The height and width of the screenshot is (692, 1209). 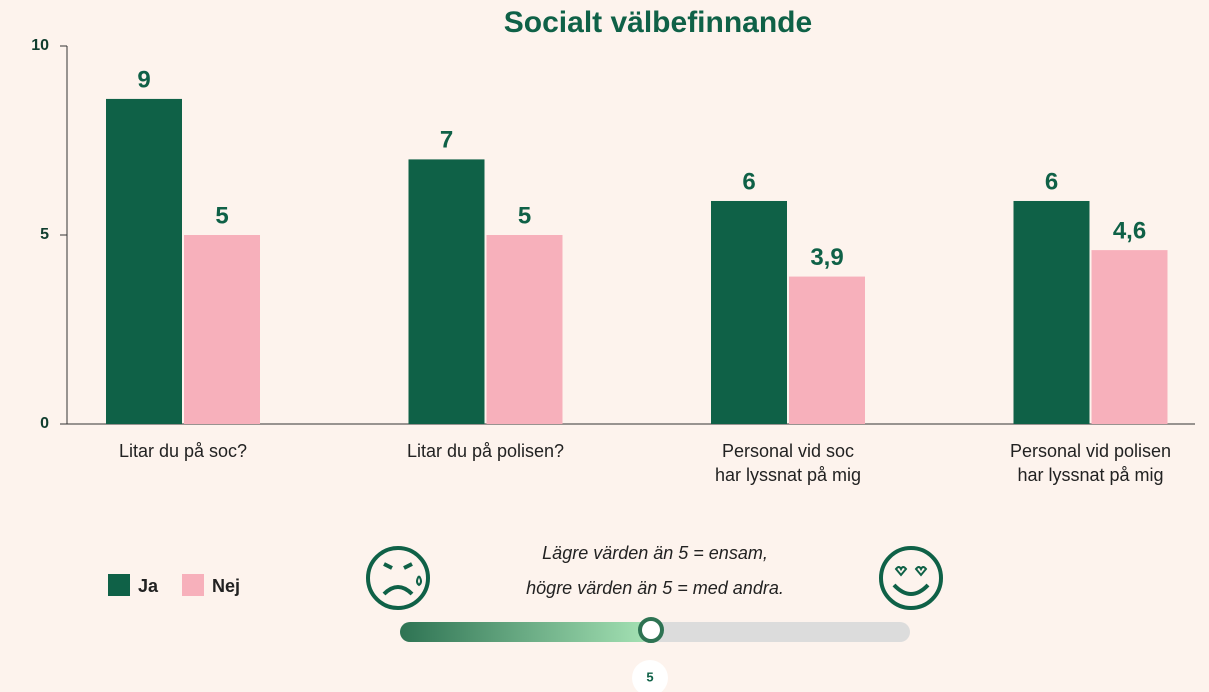 I want to click on value-label: 3,9, so click(x=826, y=257).